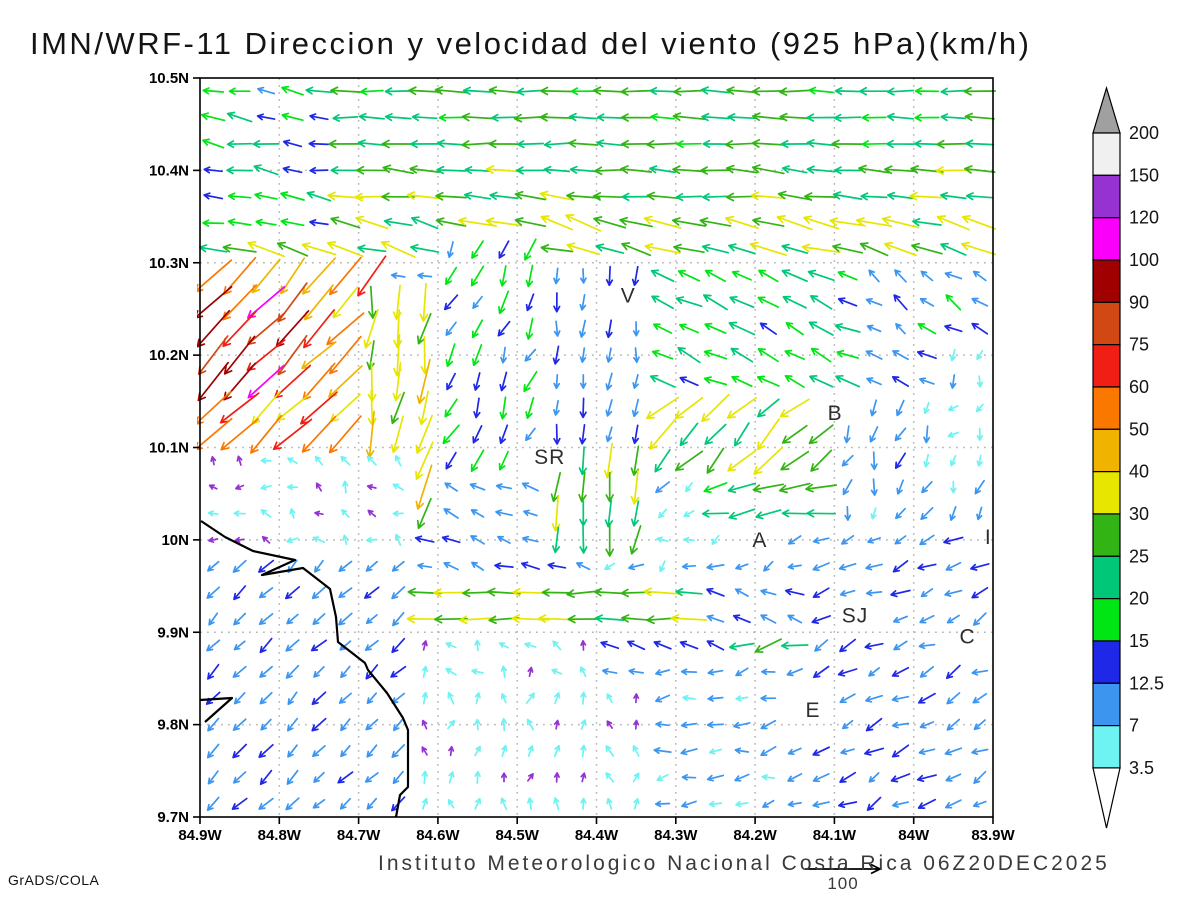  What do you see at coordinates (1139, 387) in the screenshot?
I see `colorbar-label: 60` at bounding box center [1139, 387].